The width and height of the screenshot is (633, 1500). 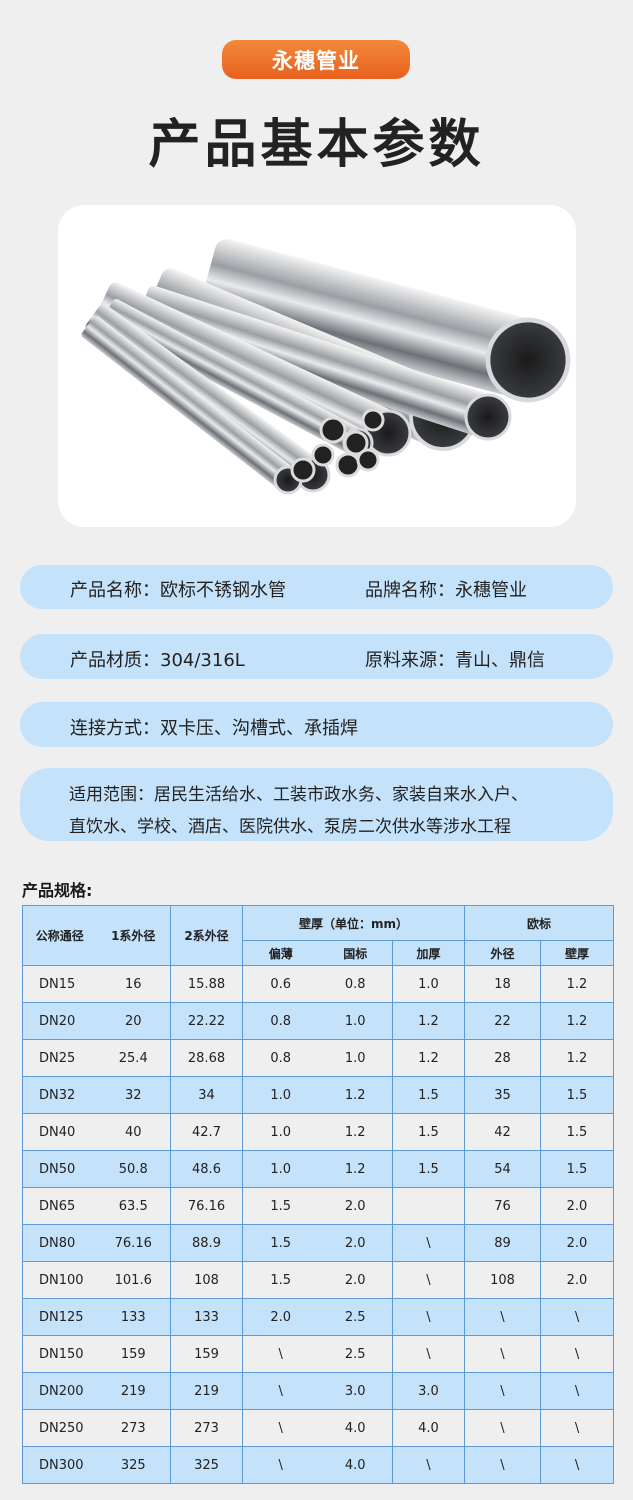 I want to click on cell-wall-thick: 4.0, so click(x=428, y=1428).